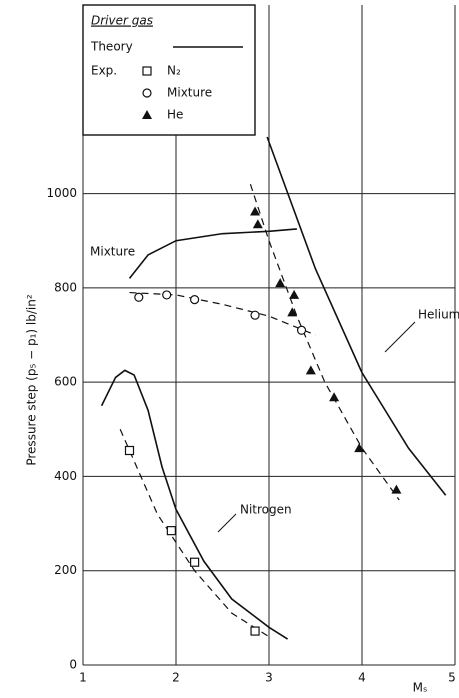 The image size is (459, 698). I want to click on theory-curve, so click(212, 253).